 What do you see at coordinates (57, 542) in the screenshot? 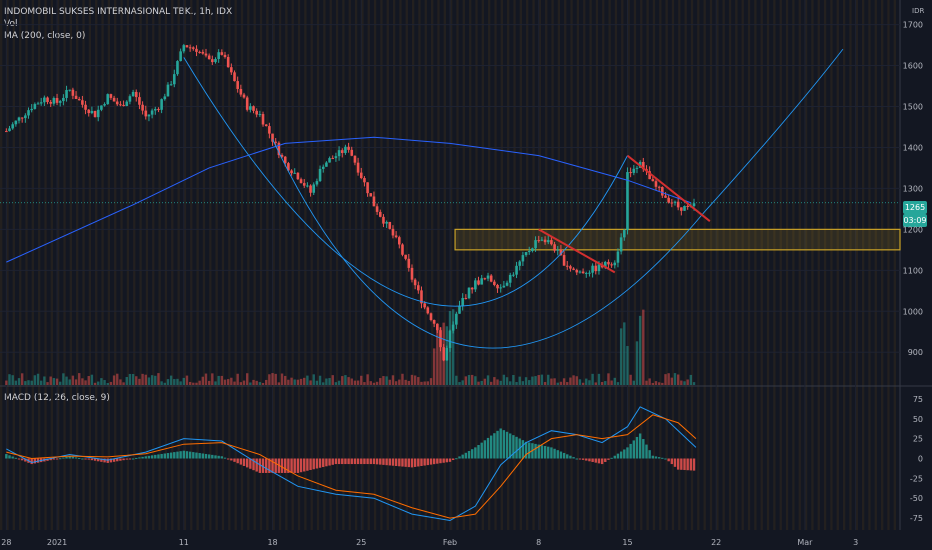
I see `time-tick-label: 2021` at bounding box center [57, 542].